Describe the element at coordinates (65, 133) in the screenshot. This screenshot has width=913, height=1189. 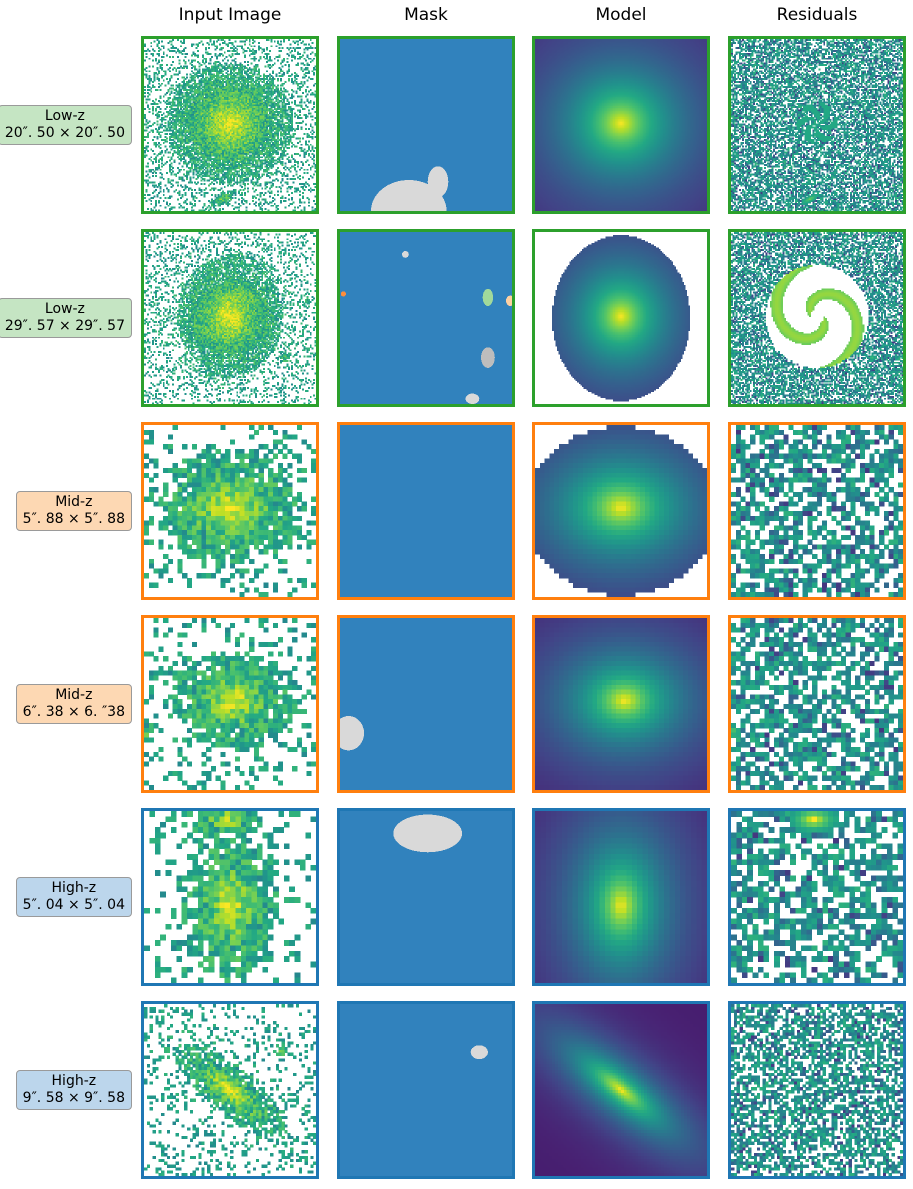
I see `cutout-size: 20″. 50 × 20″. 50` at that location.